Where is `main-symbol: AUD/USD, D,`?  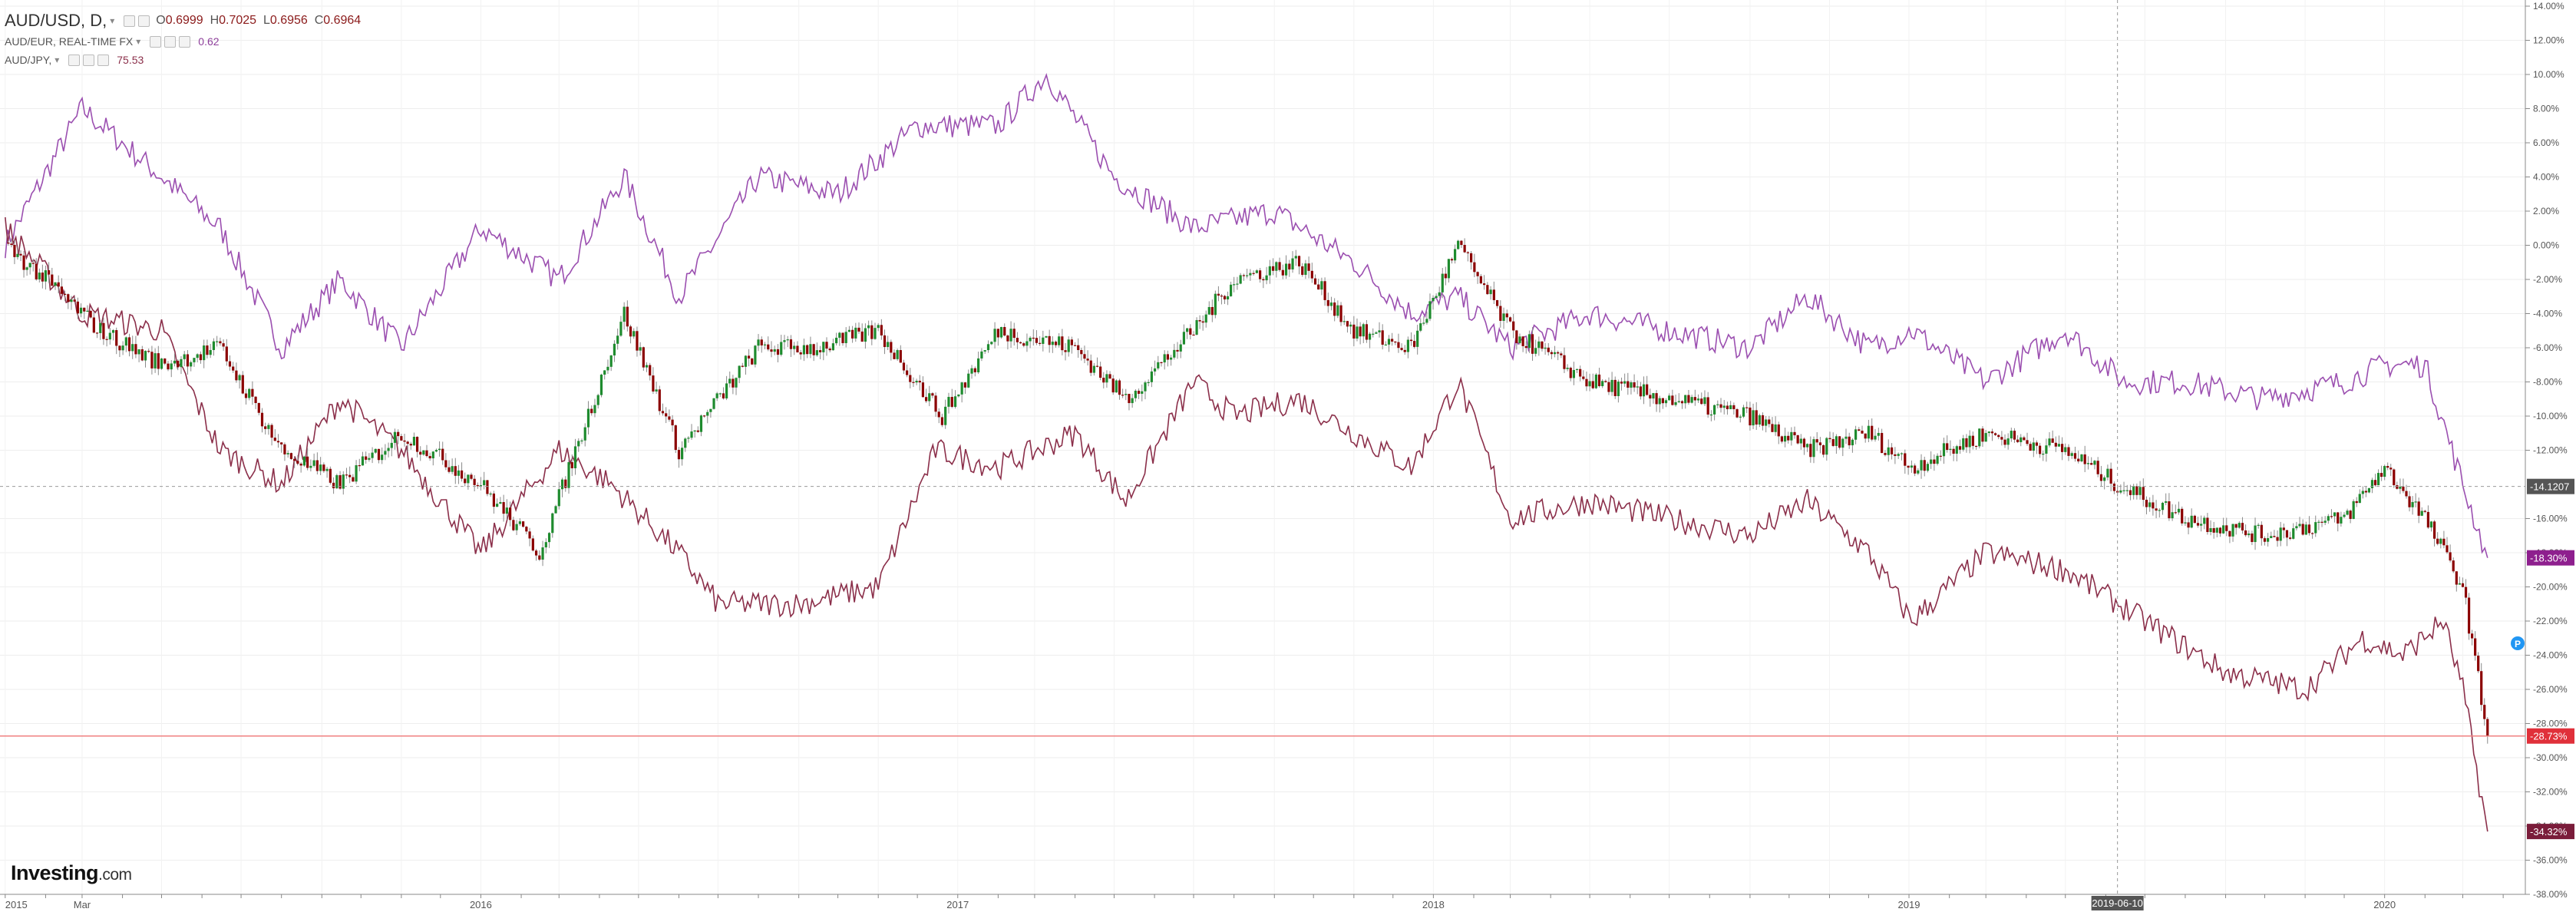
main-symbol: AUD/USD, D, is located at coordinates (56, 20).